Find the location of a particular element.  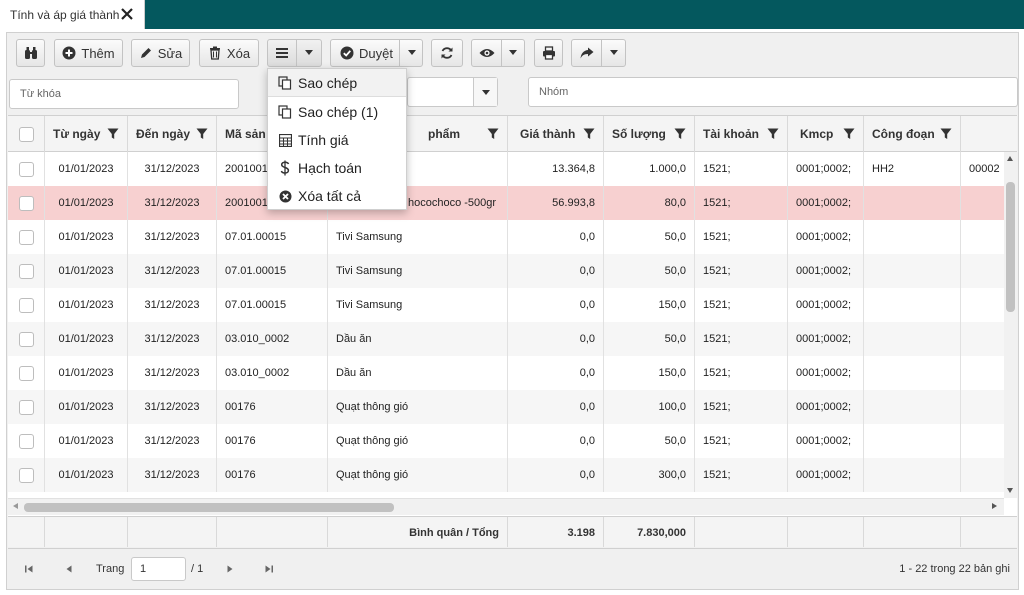

menu-item-copy-1: Sao chép (1) is located at coordinates (337, 112).